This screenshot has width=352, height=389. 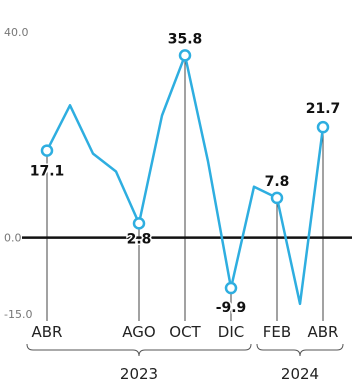 I want to click on year-label: 2024, so click(x=300, y=374).